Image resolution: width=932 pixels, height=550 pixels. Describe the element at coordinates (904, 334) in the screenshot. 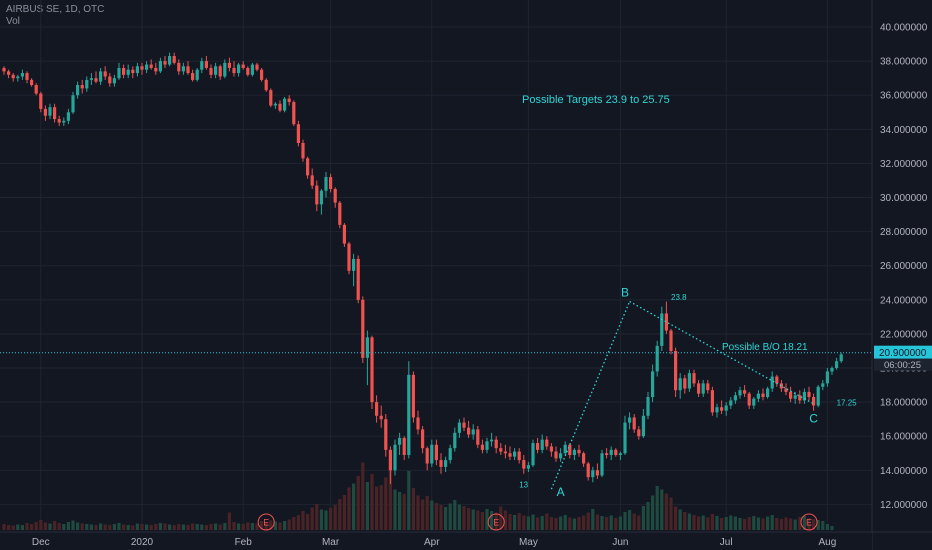

I see `price-tick-label: 22.000000` at that location.